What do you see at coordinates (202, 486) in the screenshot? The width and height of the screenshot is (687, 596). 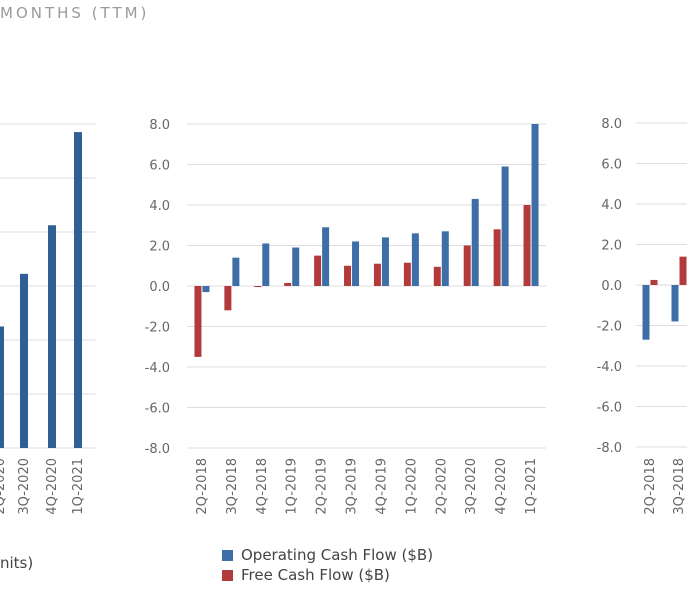 I see `xtick-mid-2q-2018: 2Q-2018` at bounding box center [202, 486].